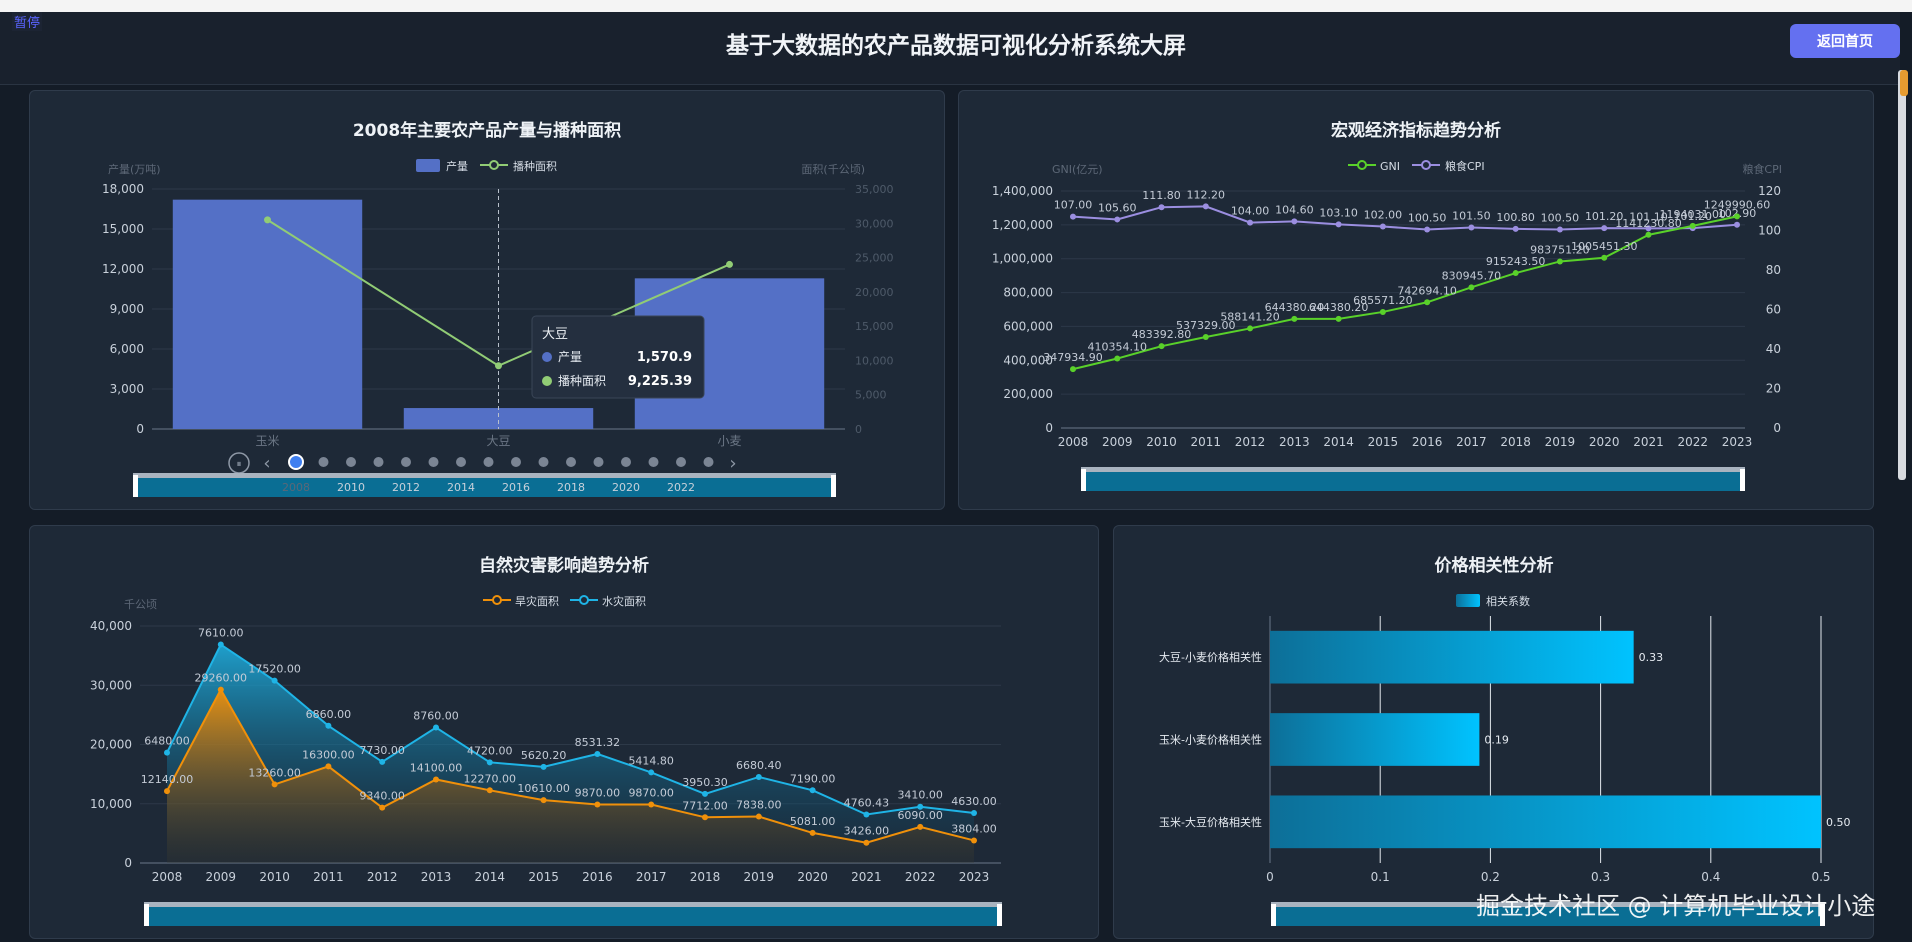 The height and width of the screenshot is (942, 1912). I want to click on bar, so click(498, 418).